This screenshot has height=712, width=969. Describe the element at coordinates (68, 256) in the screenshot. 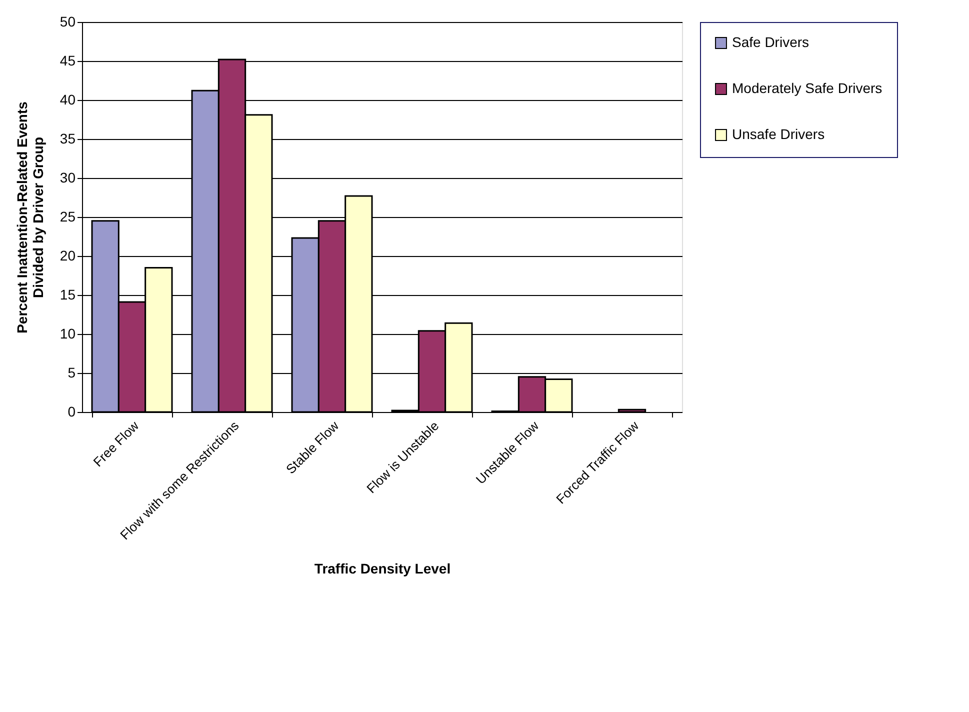

I see `y-tick-label: 20` at that location.